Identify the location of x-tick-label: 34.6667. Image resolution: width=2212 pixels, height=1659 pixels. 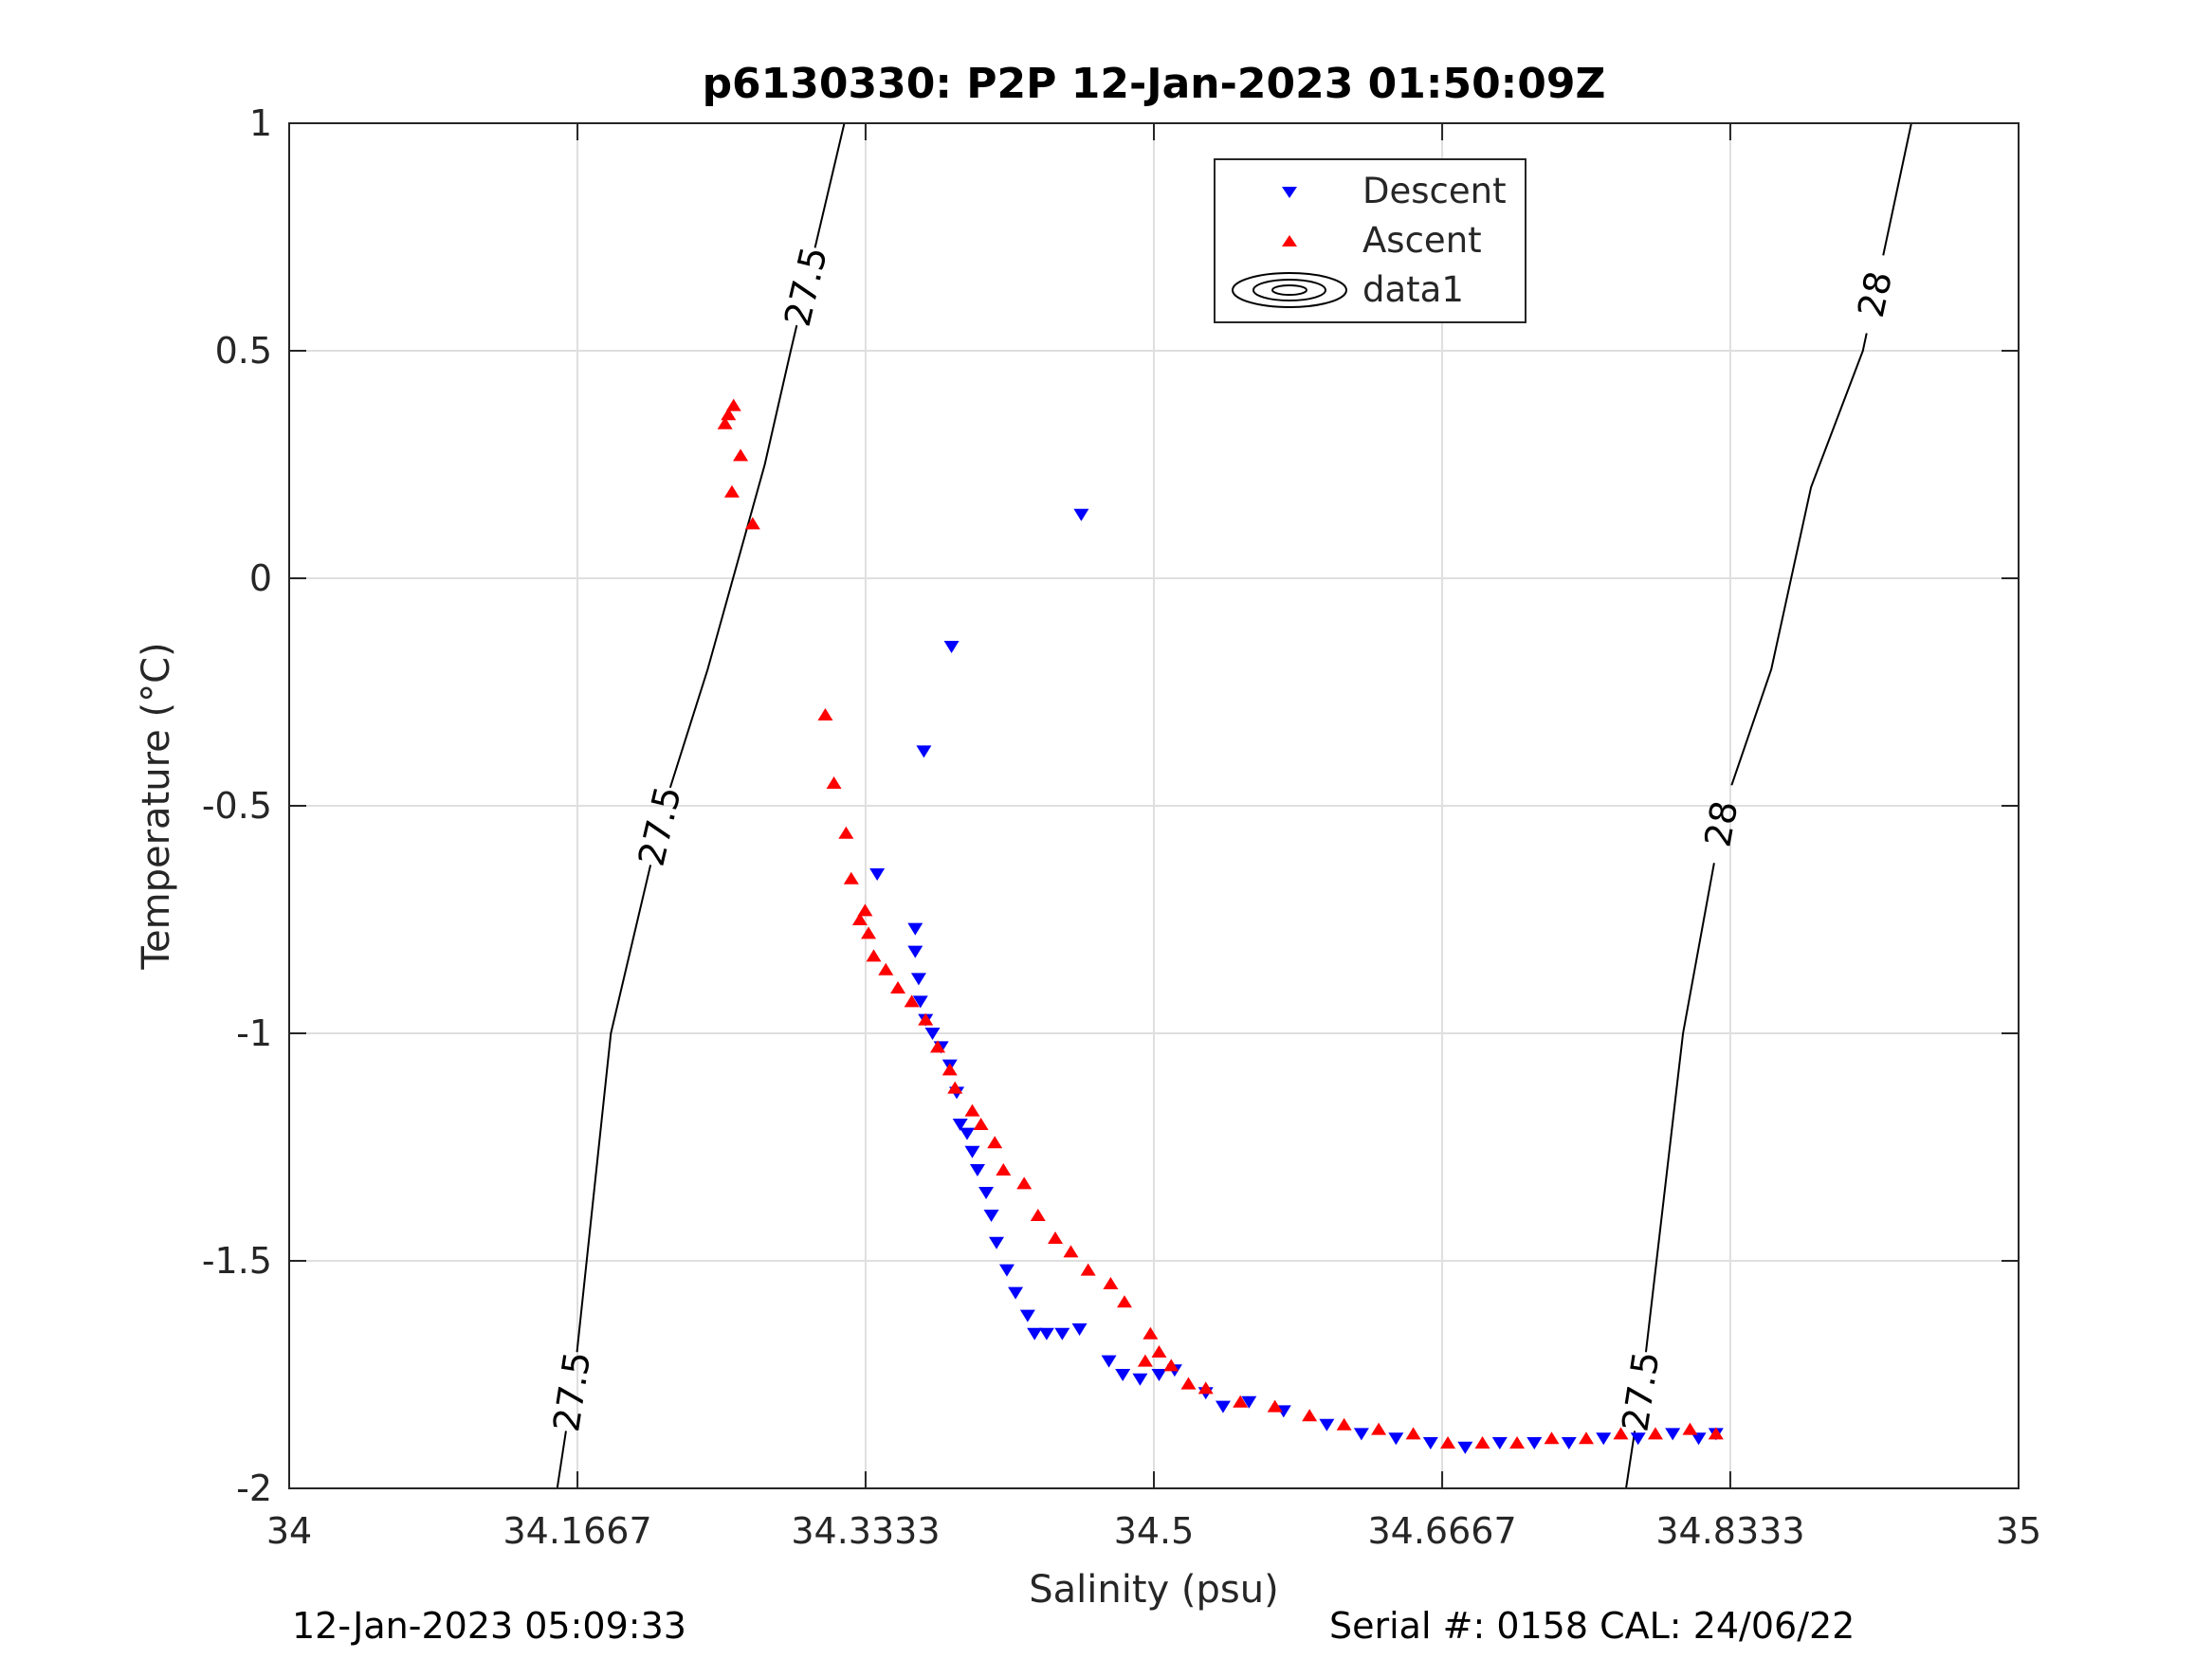
(1441, 1531).